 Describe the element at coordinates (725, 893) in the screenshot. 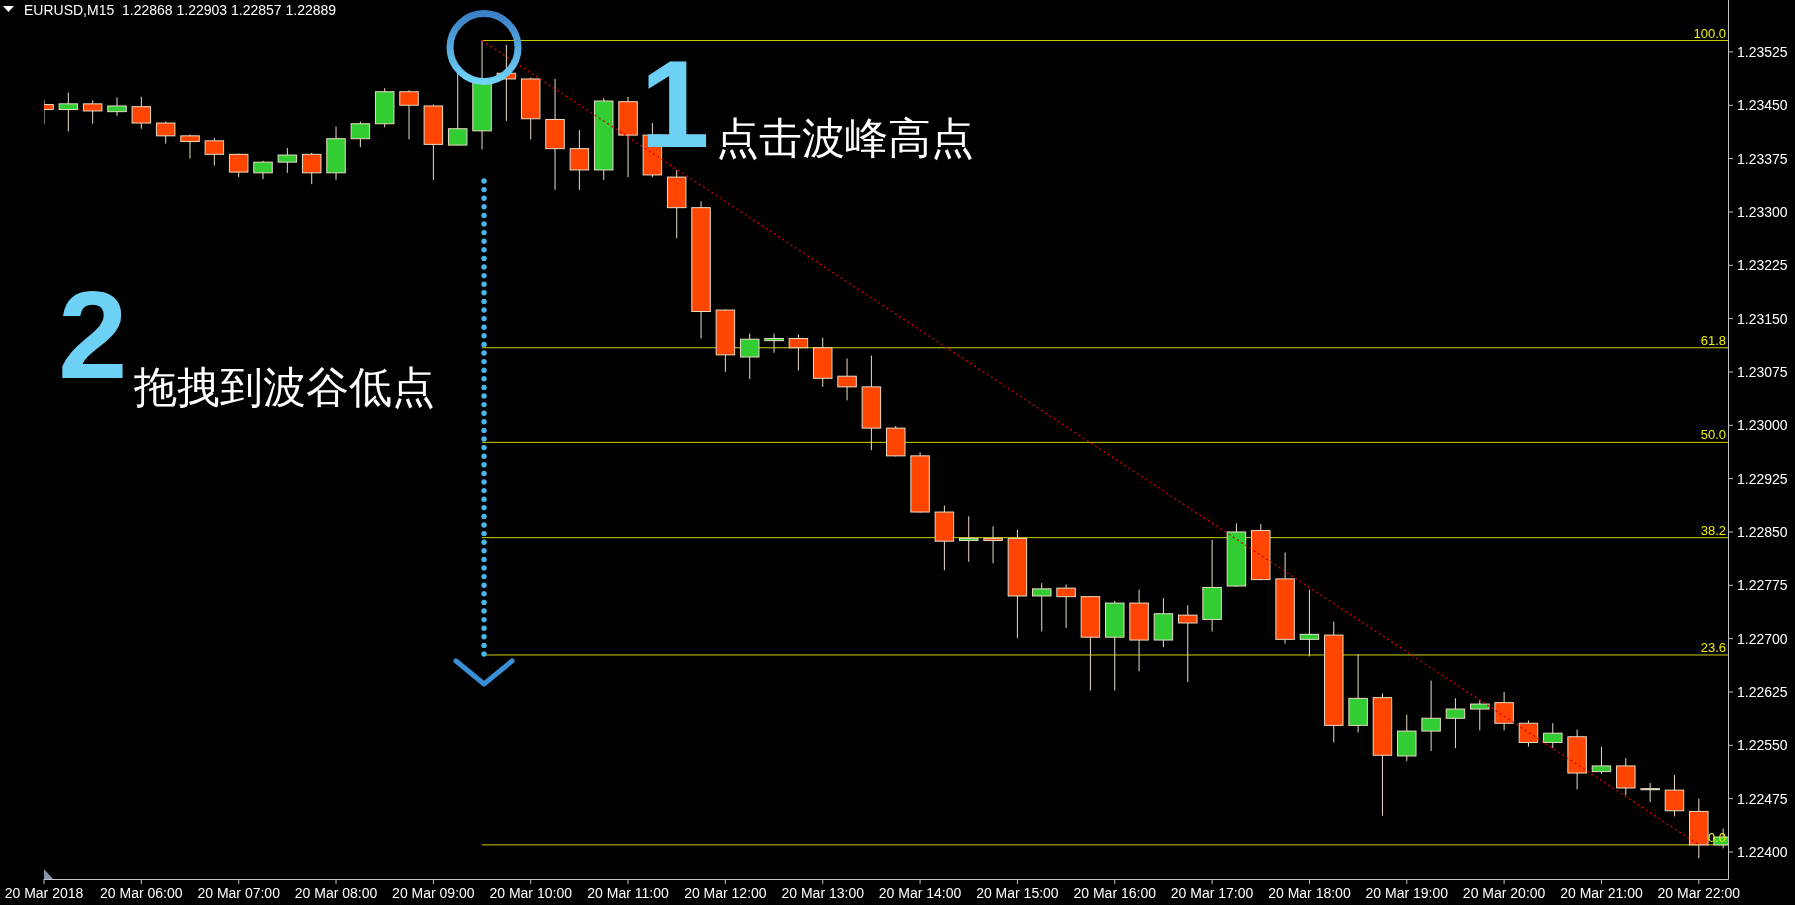

I see `x-tick-label: 20 Mar 12:00` at that location.